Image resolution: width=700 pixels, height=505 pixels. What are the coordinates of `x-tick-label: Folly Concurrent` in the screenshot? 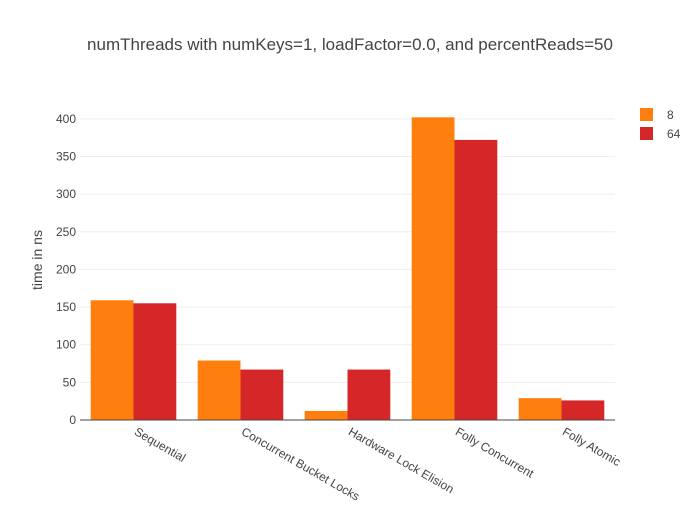 It's located at (495, 452).